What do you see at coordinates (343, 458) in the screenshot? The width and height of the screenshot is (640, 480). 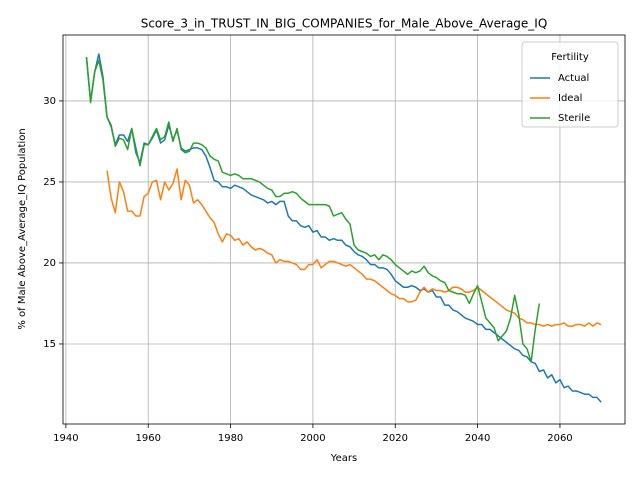 I see `x-axis-label: Years` at bounding box center [343, 458].